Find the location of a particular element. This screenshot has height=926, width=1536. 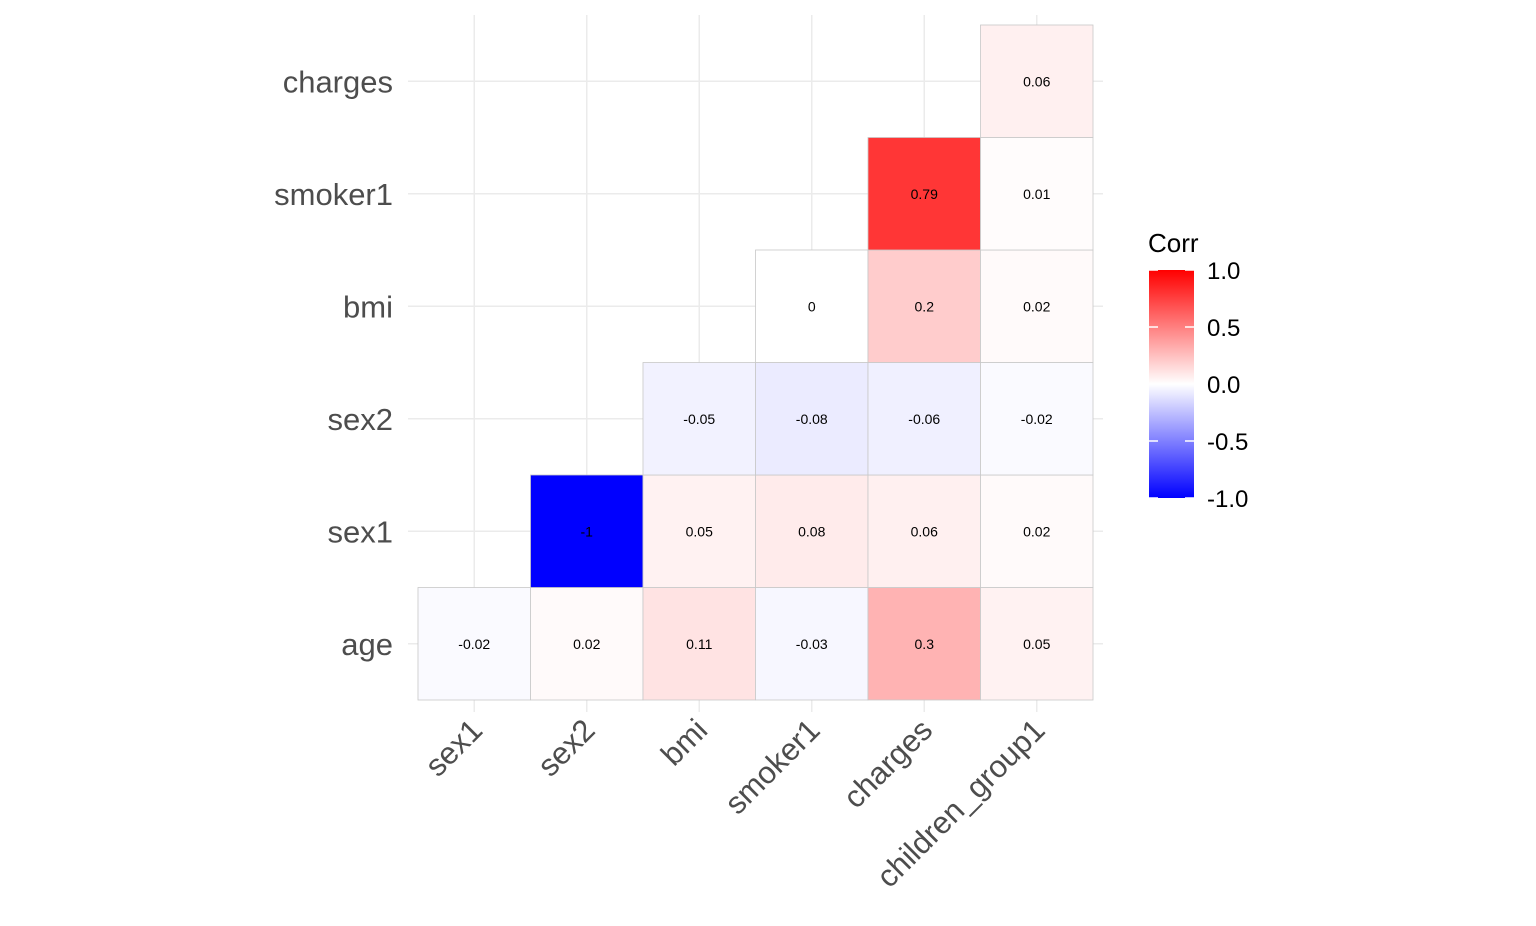

cell-label-bmi-smoker1: 0 is located at coordinates (812, 306).